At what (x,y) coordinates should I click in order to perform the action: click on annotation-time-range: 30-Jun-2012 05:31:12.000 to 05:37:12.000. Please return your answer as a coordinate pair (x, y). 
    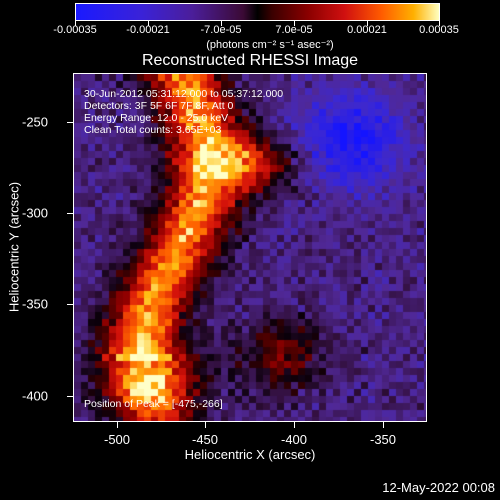
    Looking at the image, I should click on (184, 94).